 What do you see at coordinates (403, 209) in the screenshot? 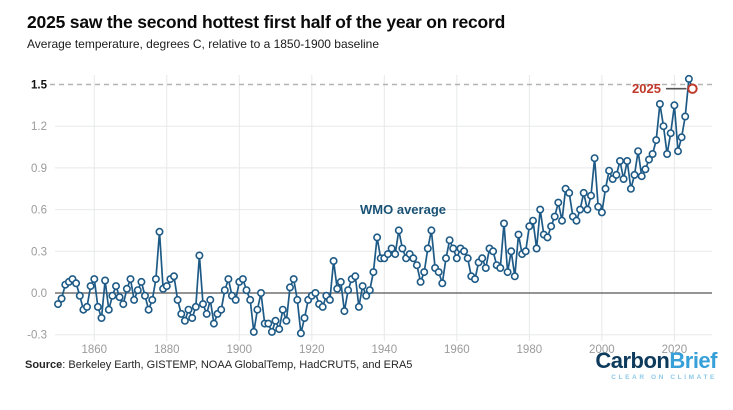
I see `annotation-wmo-average: WMO average` at bounding box center [403, 209].